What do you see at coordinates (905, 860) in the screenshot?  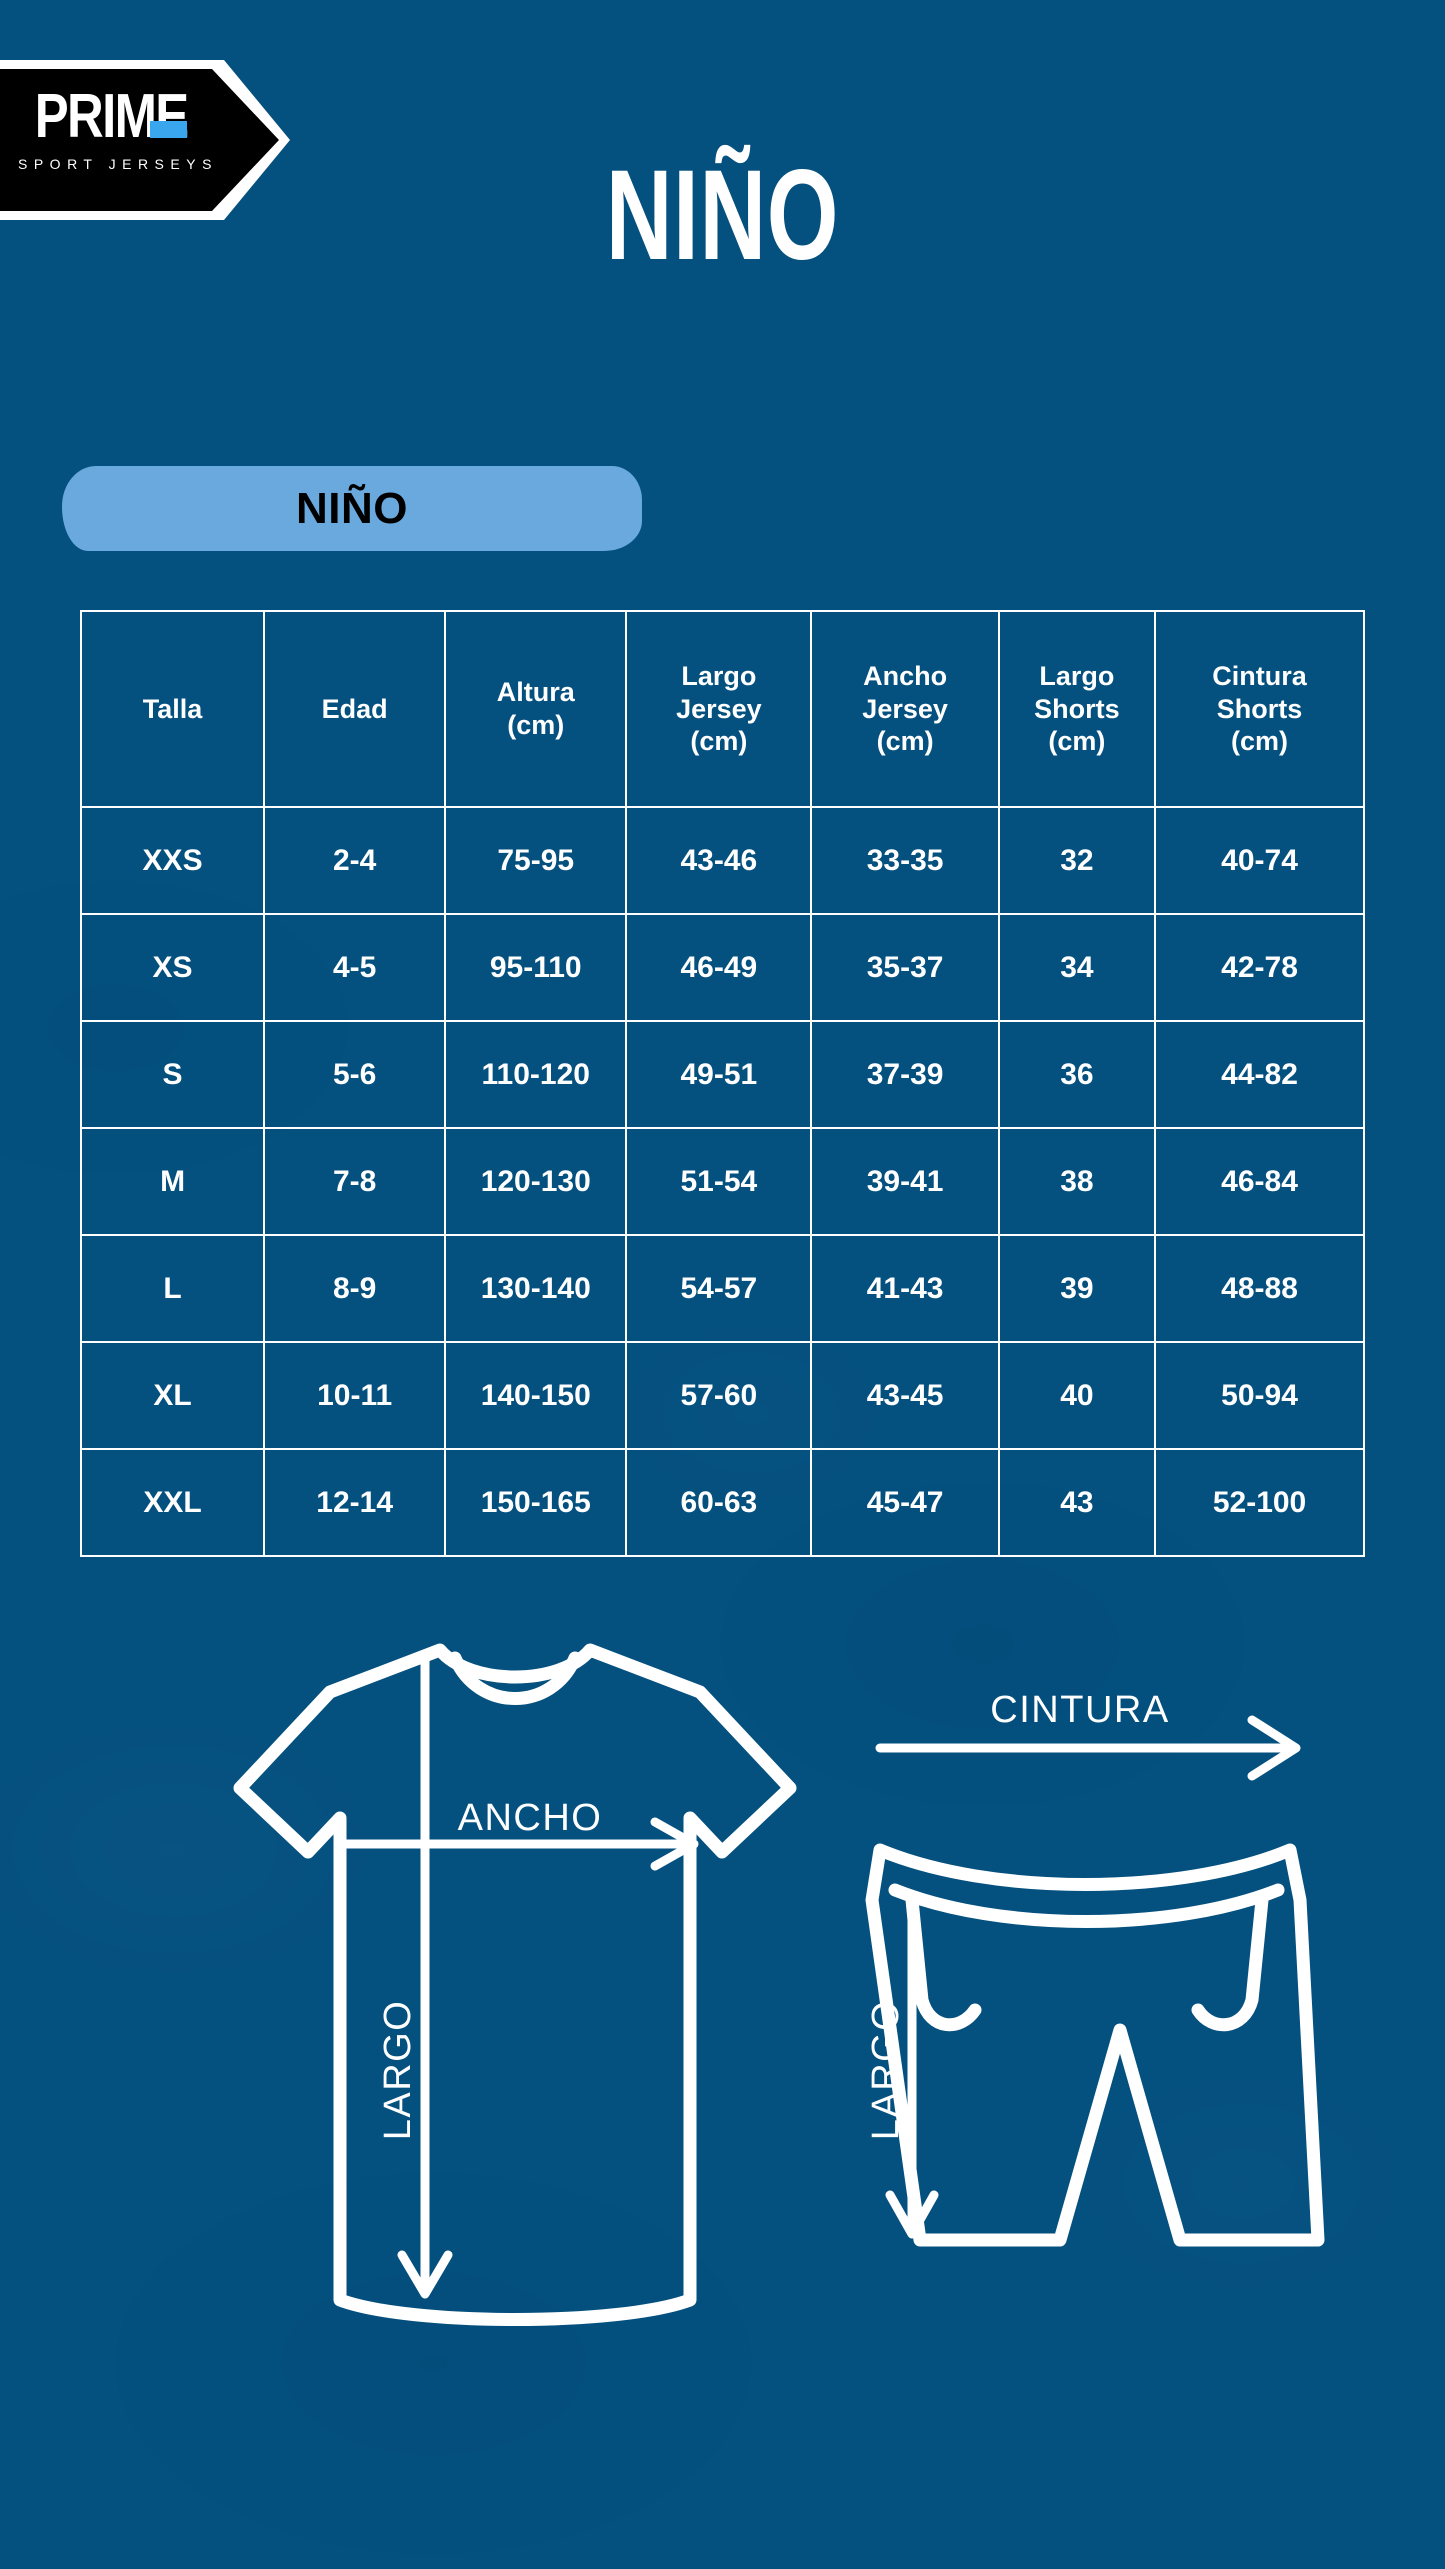 I see `cell-ancho-jersey: 33-35` at bounding box center [905, 860].